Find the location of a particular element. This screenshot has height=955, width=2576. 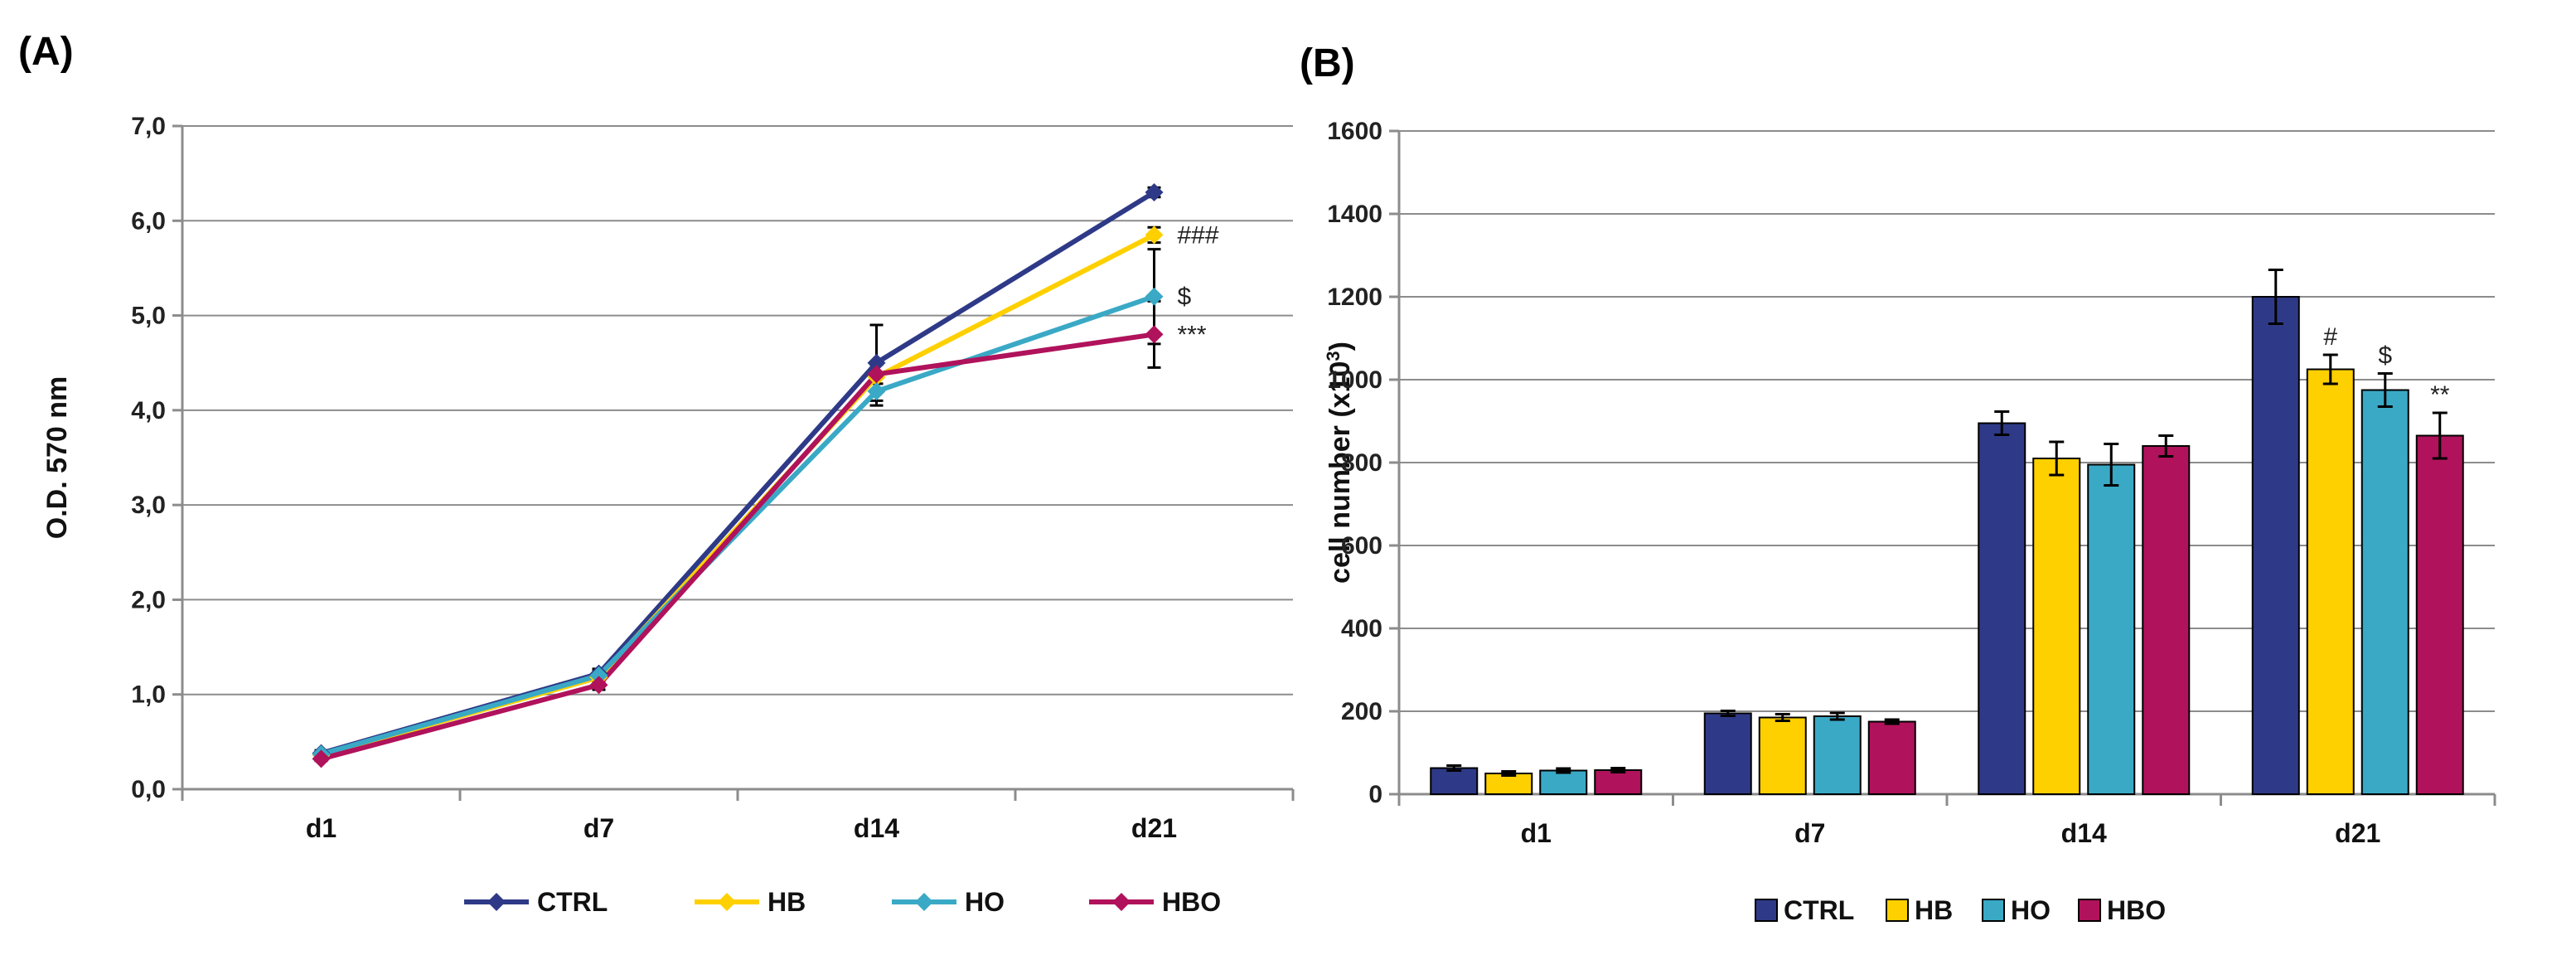

panel-a-y-tick-label: 3,0 is located at coordinates (148, 506).